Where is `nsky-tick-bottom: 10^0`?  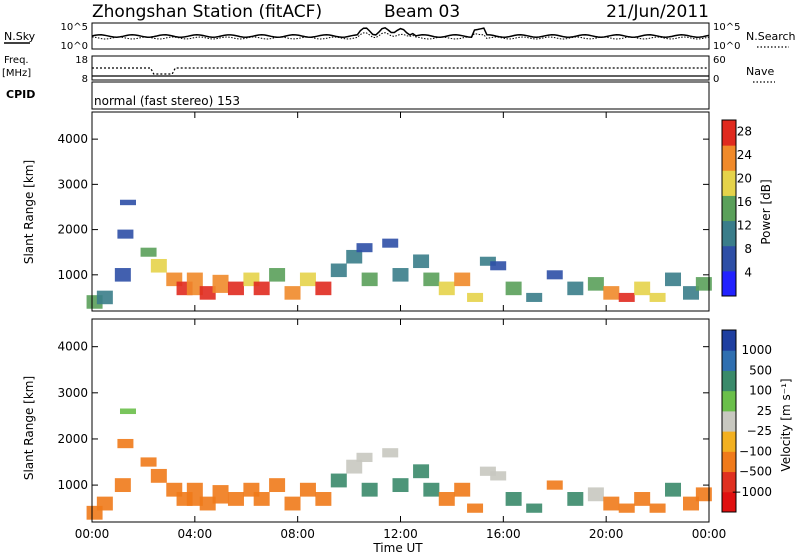 nsky-tick-bottom: 10^0 is located at coordinates (74, 46).